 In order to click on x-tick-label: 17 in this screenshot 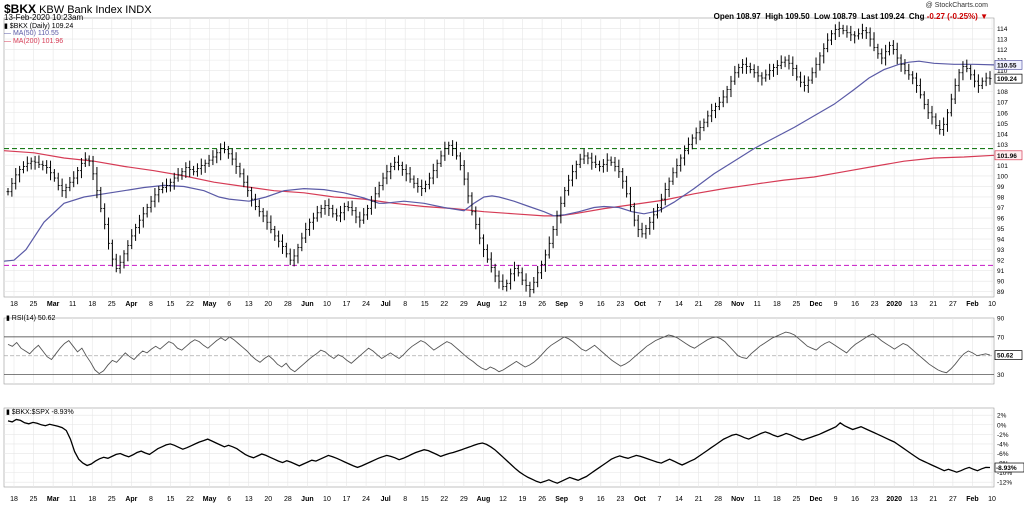, I will do `click(347, 304)`.